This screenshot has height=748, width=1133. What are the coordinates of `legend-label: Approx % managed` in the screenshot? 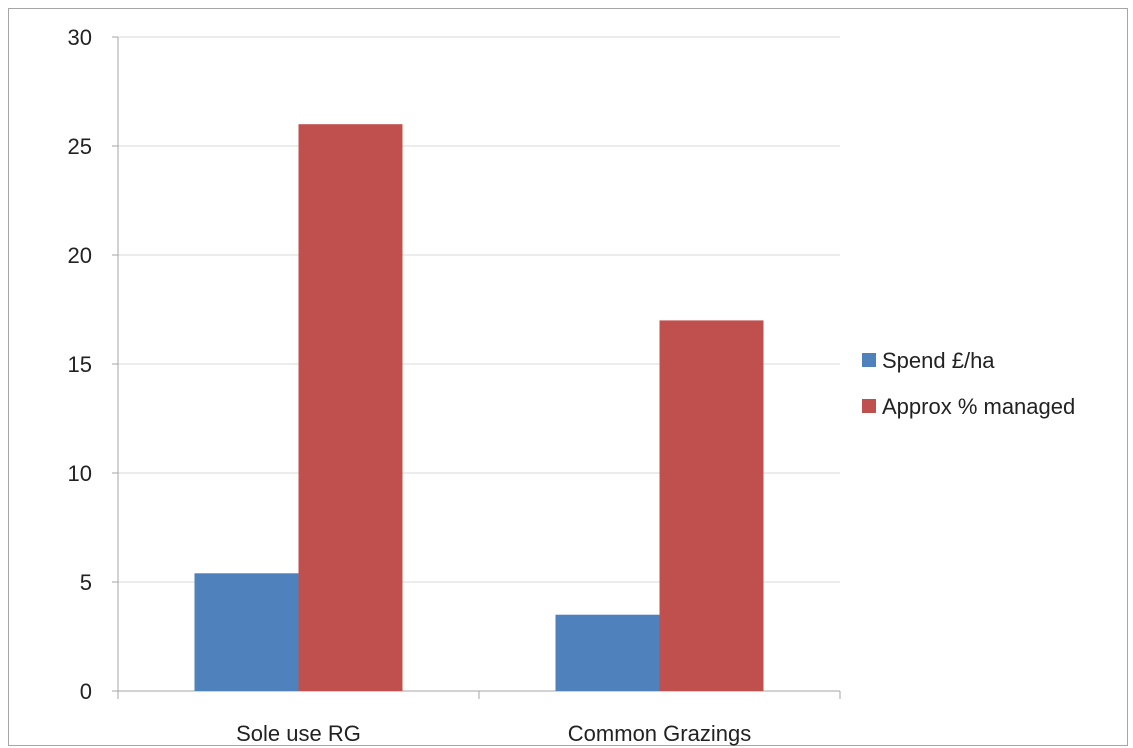 It's located at (978, 406).